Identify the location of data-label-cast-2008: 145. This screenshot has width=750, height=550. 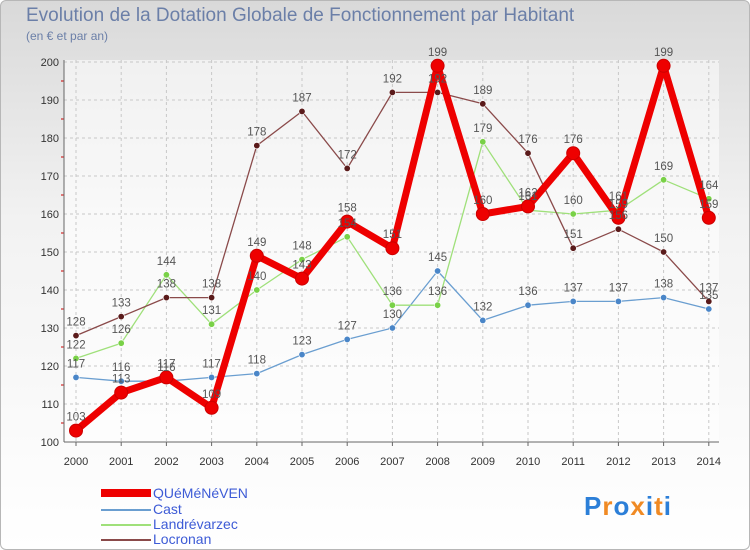
(437, 258).